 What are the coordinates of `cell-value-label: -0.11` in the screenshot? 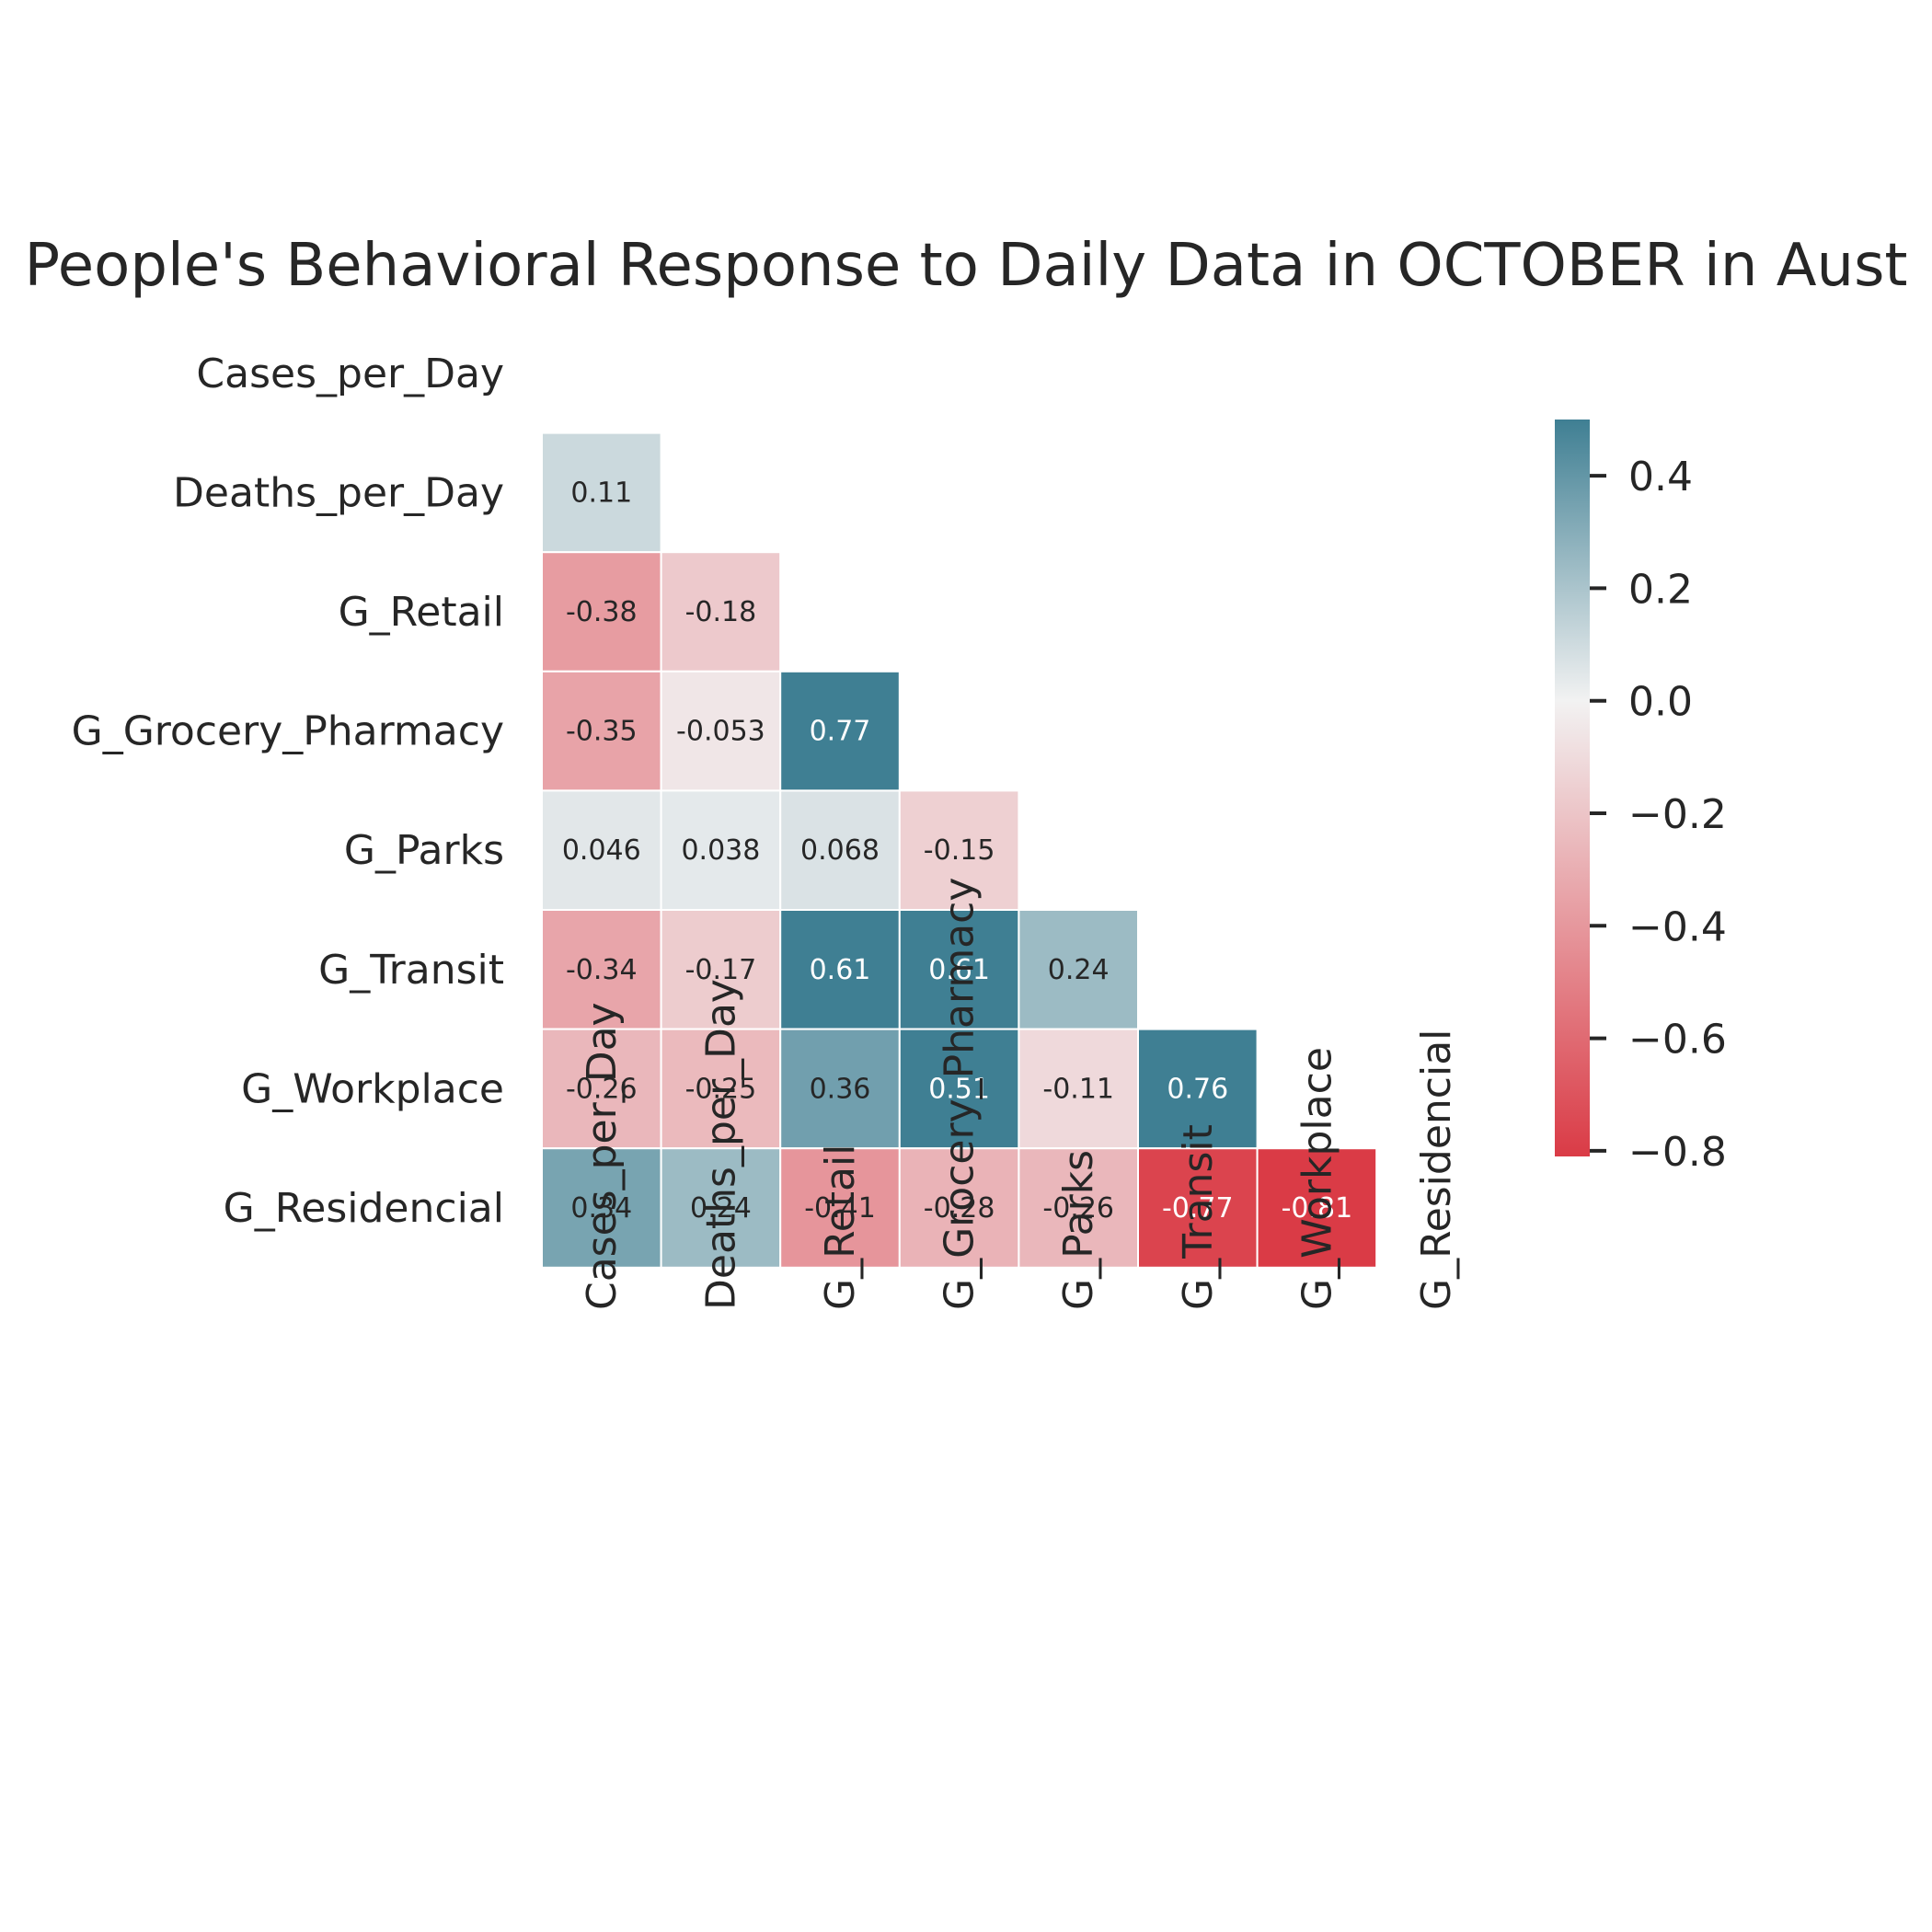 It's located at (1078, 1089).